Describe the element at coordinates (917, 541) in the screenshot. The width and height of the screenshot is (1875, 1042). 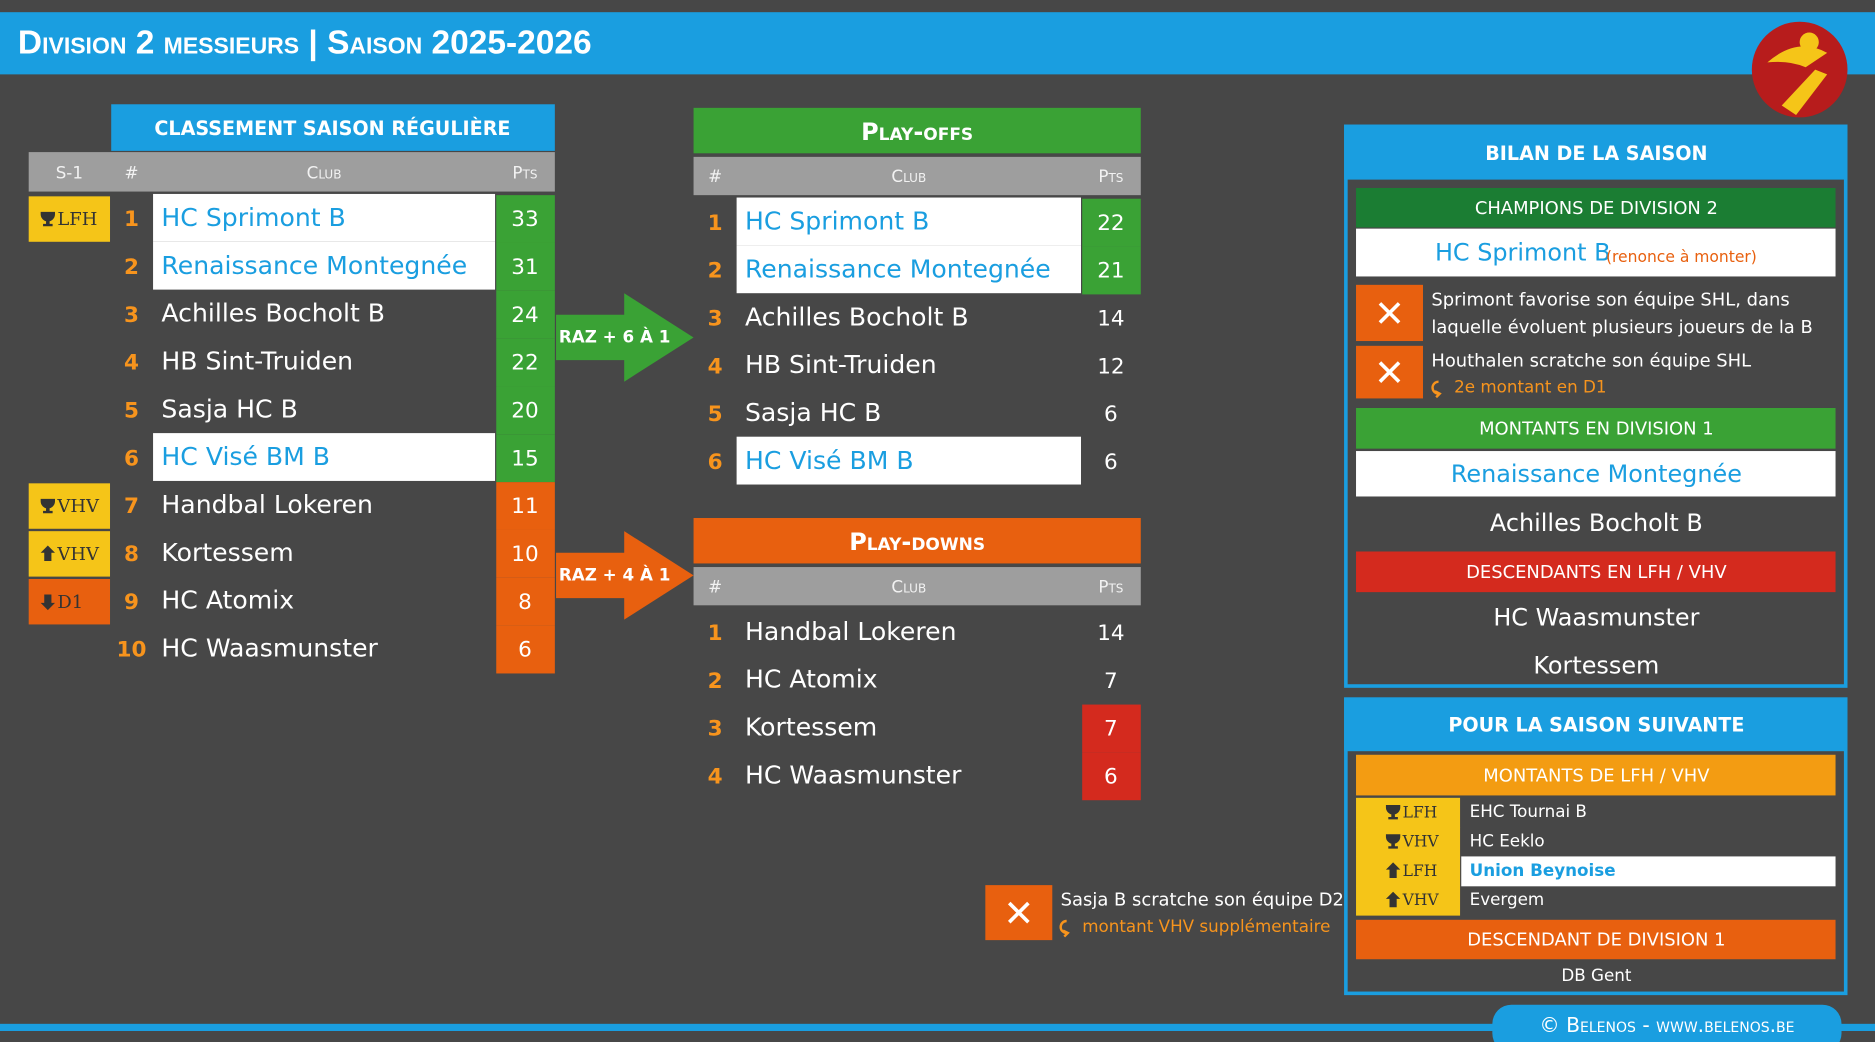
I see `bracket-header` at that location.